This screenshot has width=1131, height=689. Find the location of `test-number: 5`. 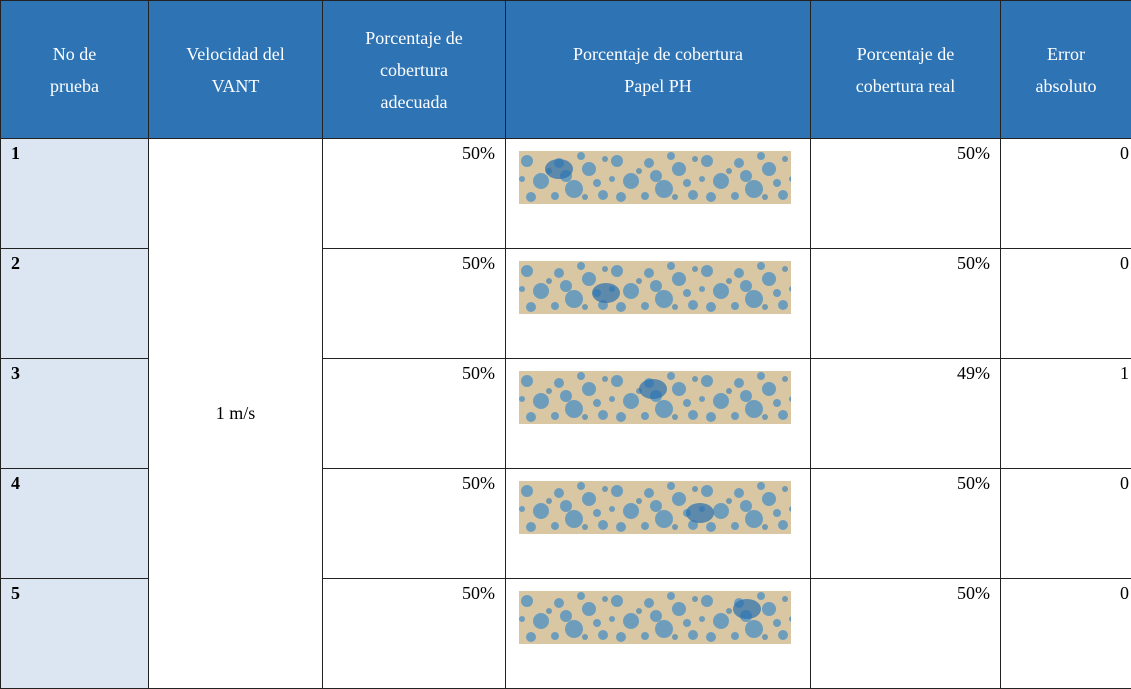

test-number: 5 is located at coordinates (75, 634).